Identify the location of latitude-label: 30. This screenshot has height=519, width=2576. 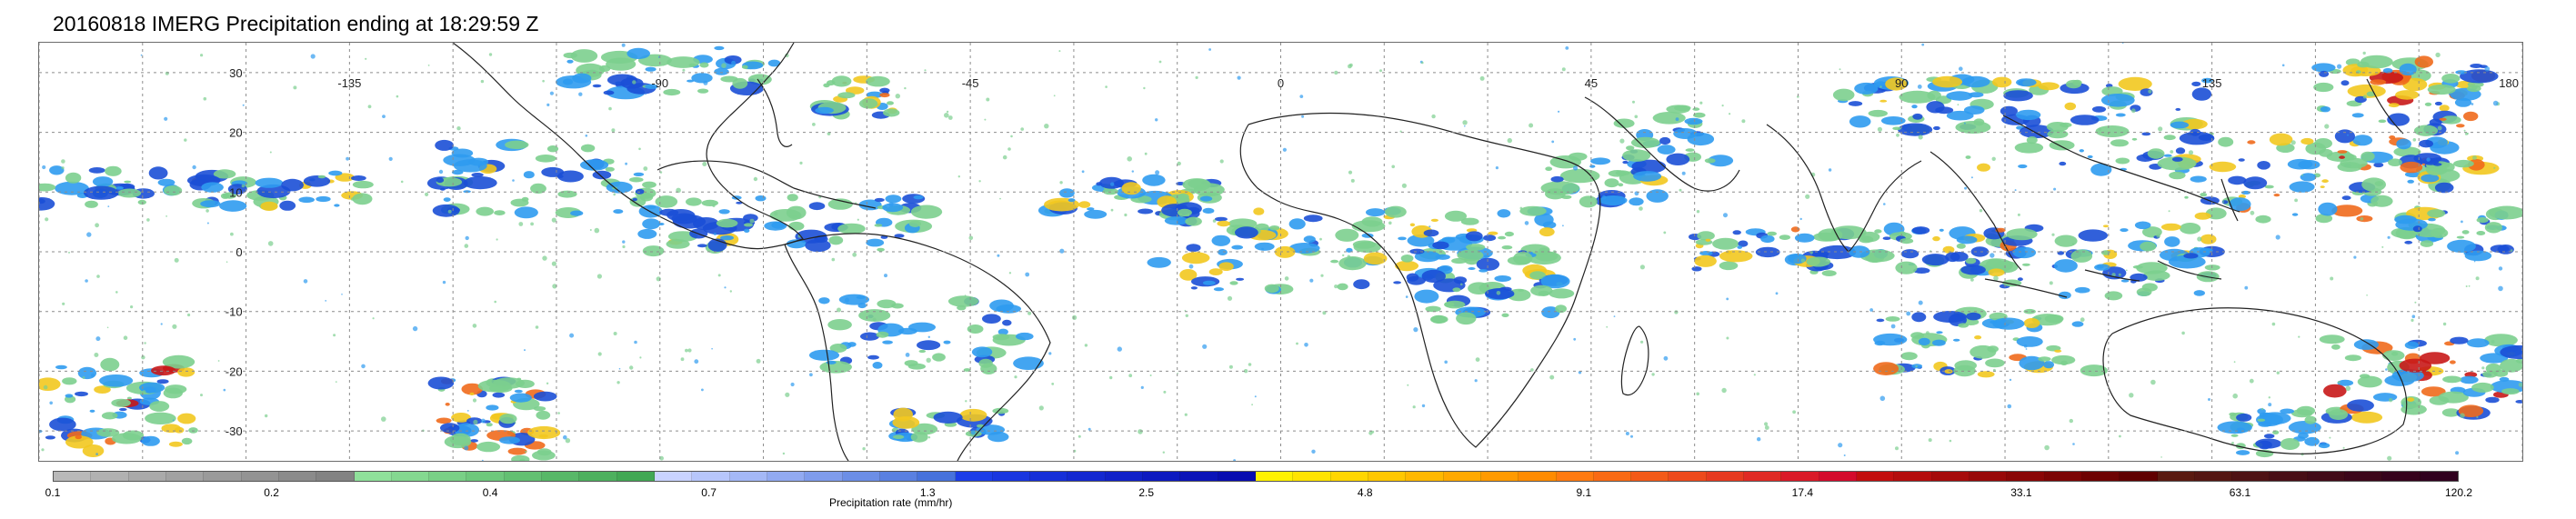
(235, 73).